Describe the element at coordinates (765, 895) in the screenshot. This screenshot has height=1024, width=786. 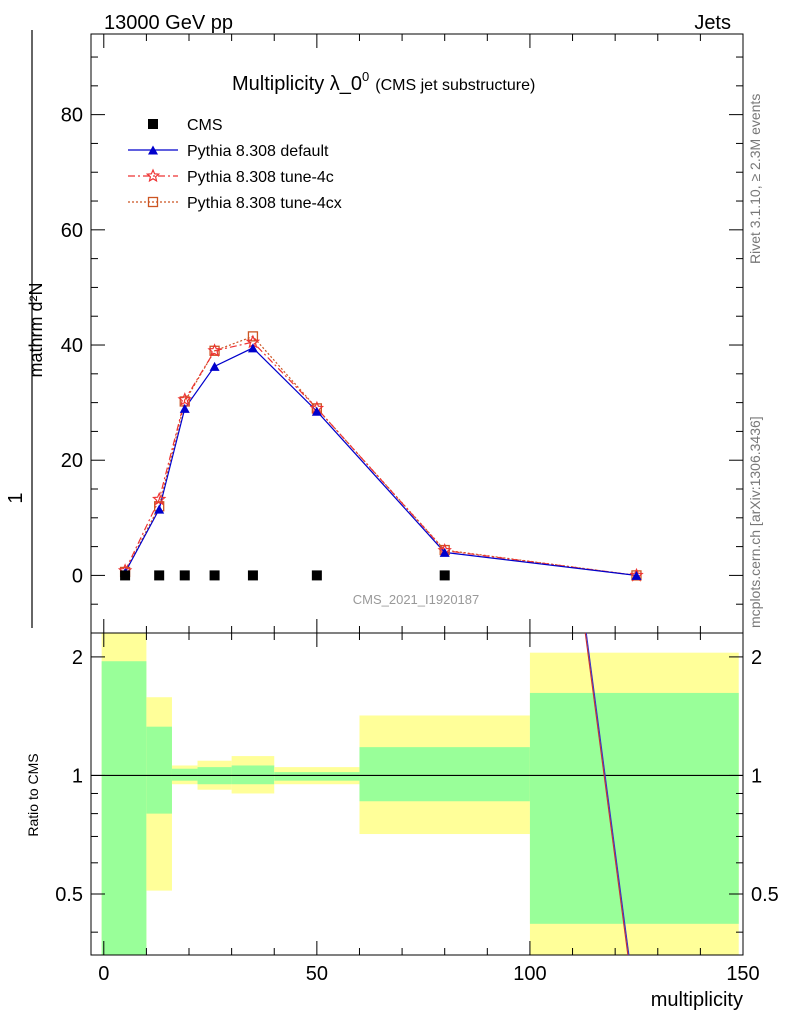
I see `ratio-y-tick-label-right: 0.5` at that location.